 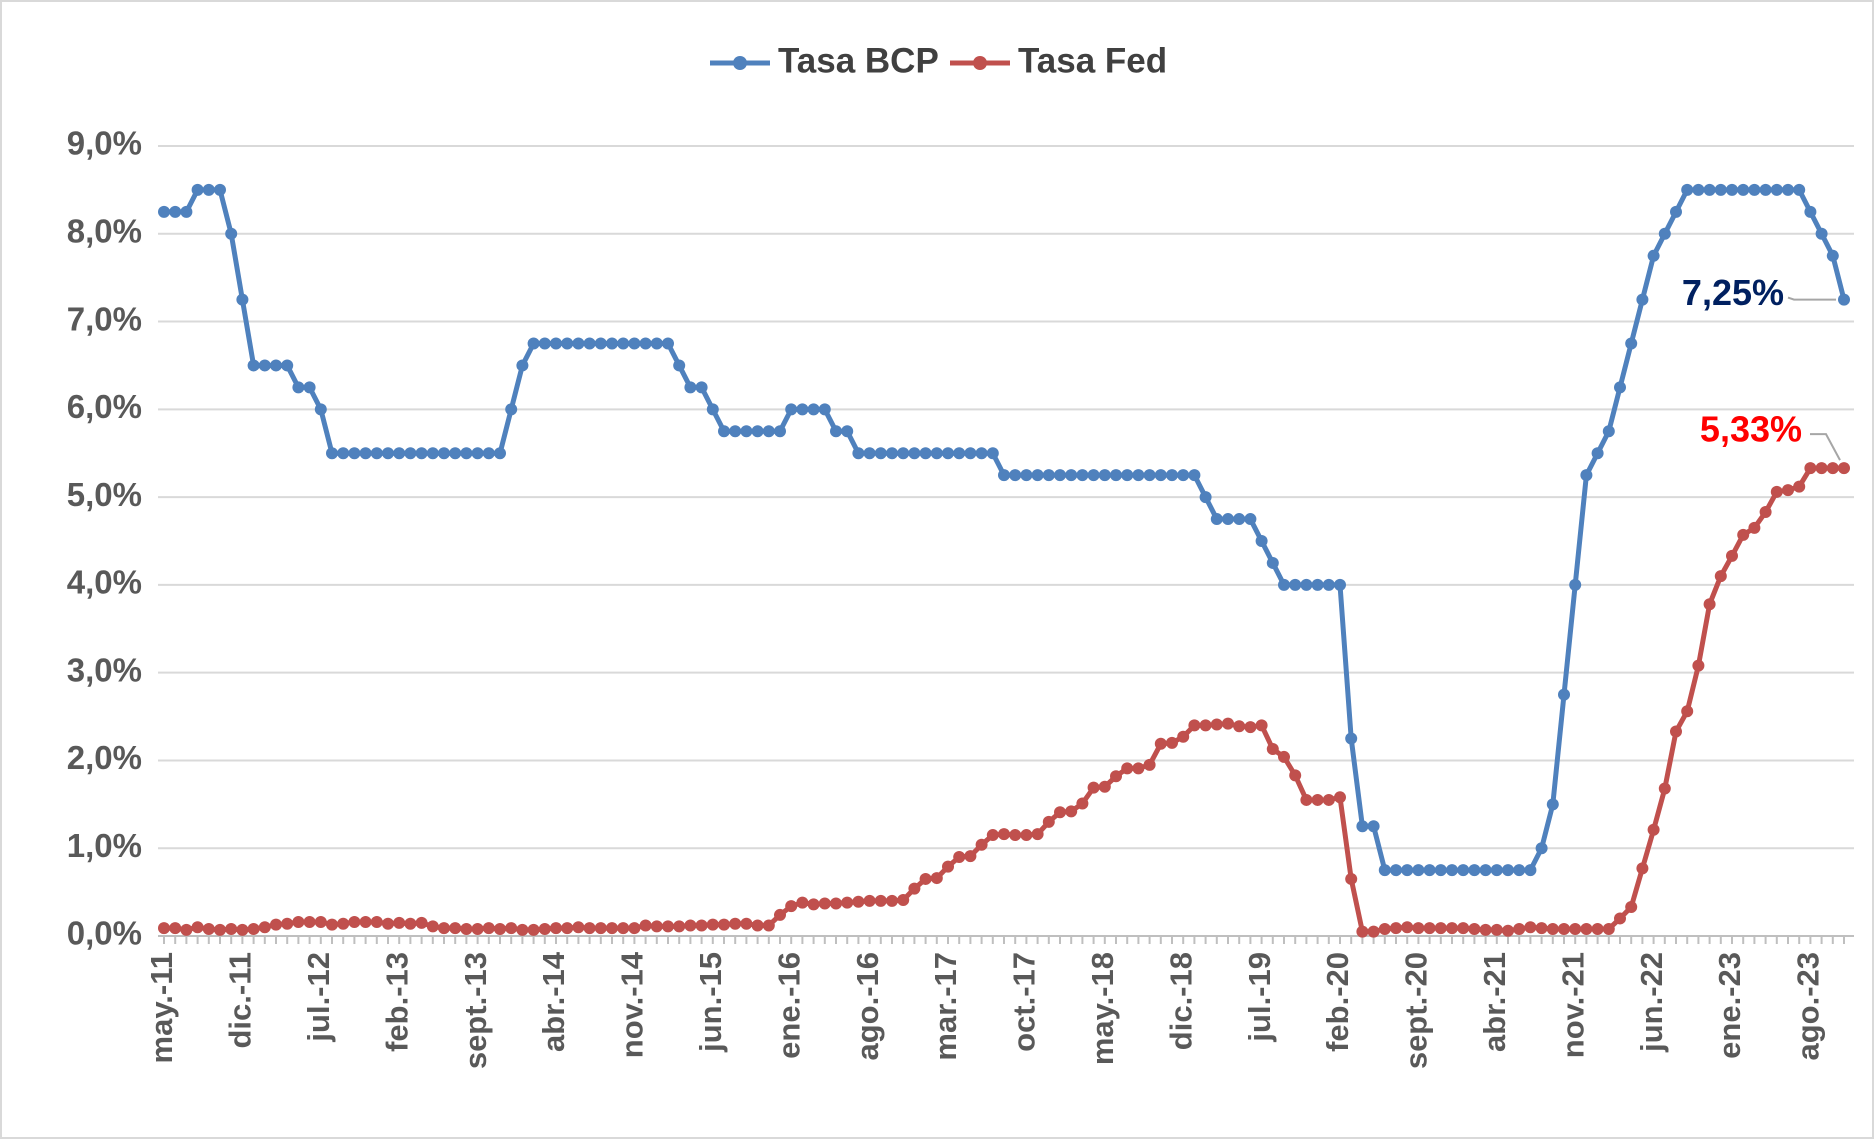 I want to click on x-tick-label: may.-18, so click(x=1102, y=1008).